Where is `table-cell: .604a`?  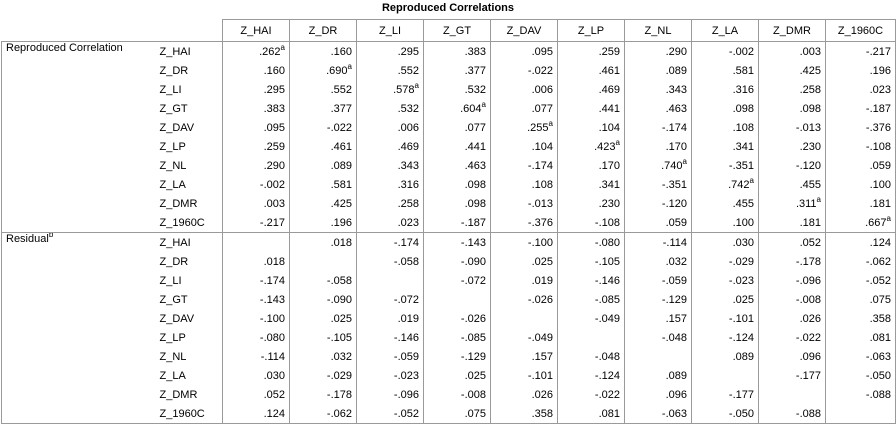 table-cell: .604a is located at coordinates (457, 108).